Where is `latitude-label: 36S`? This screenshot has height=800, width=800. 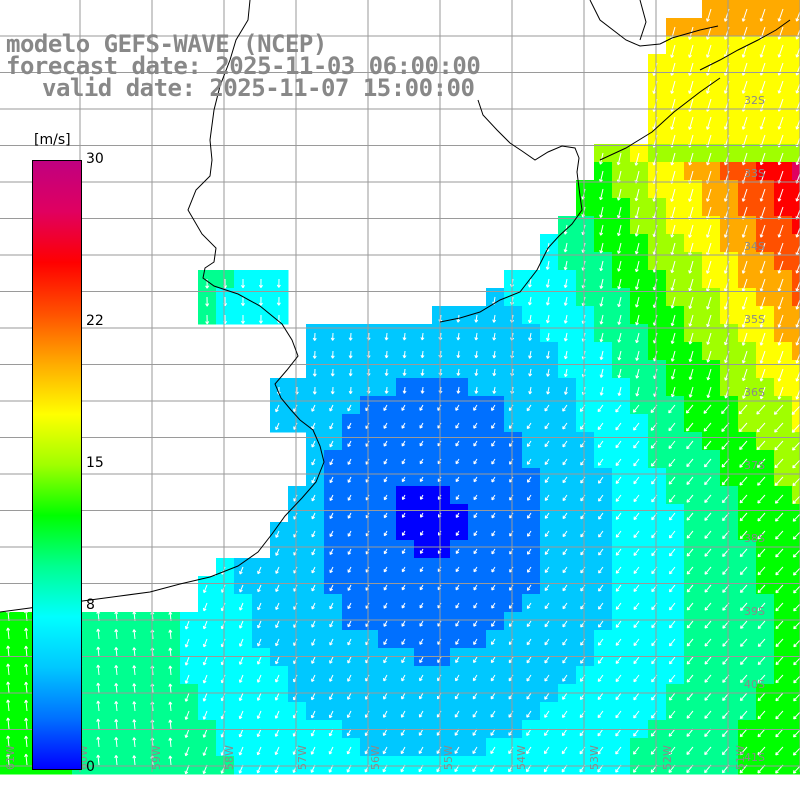
latitude-label: 36S is located at coordinates (754, 392).